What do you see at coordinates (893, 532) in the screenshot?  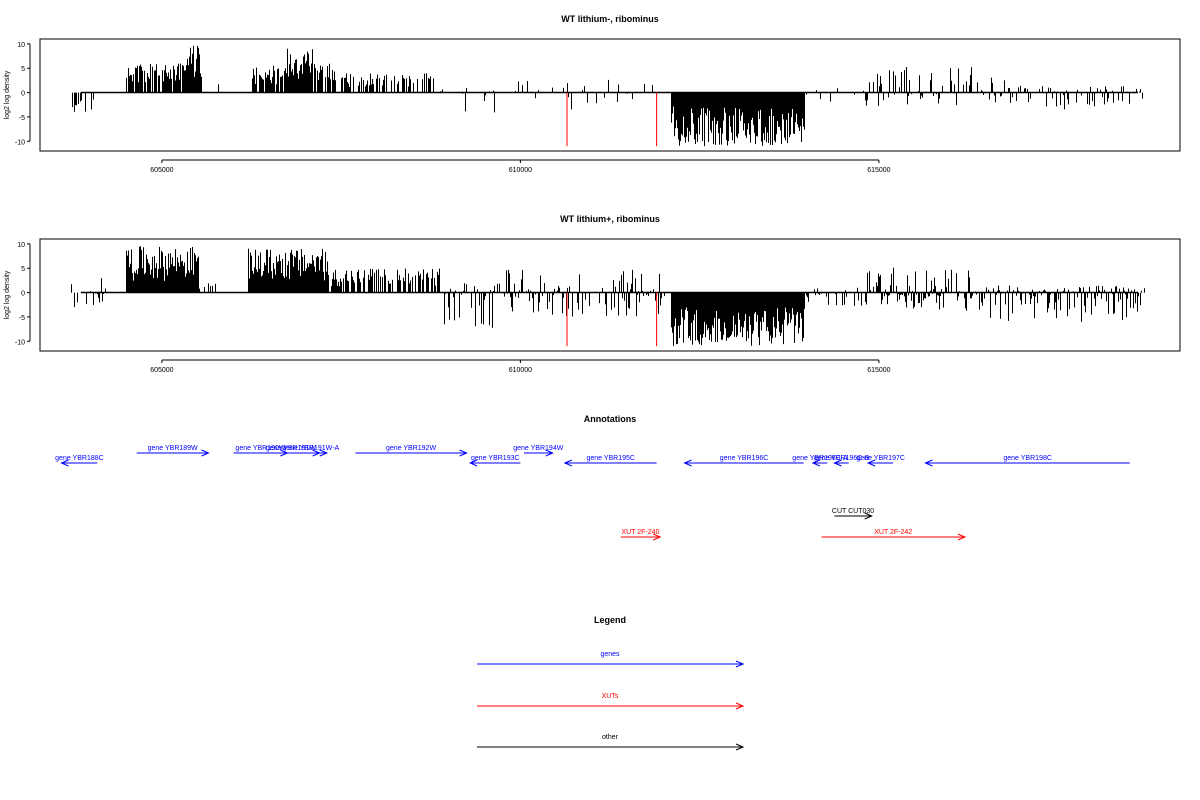 I see `annotation-label: XUT 2F-242` at bounding box center [893, 532].